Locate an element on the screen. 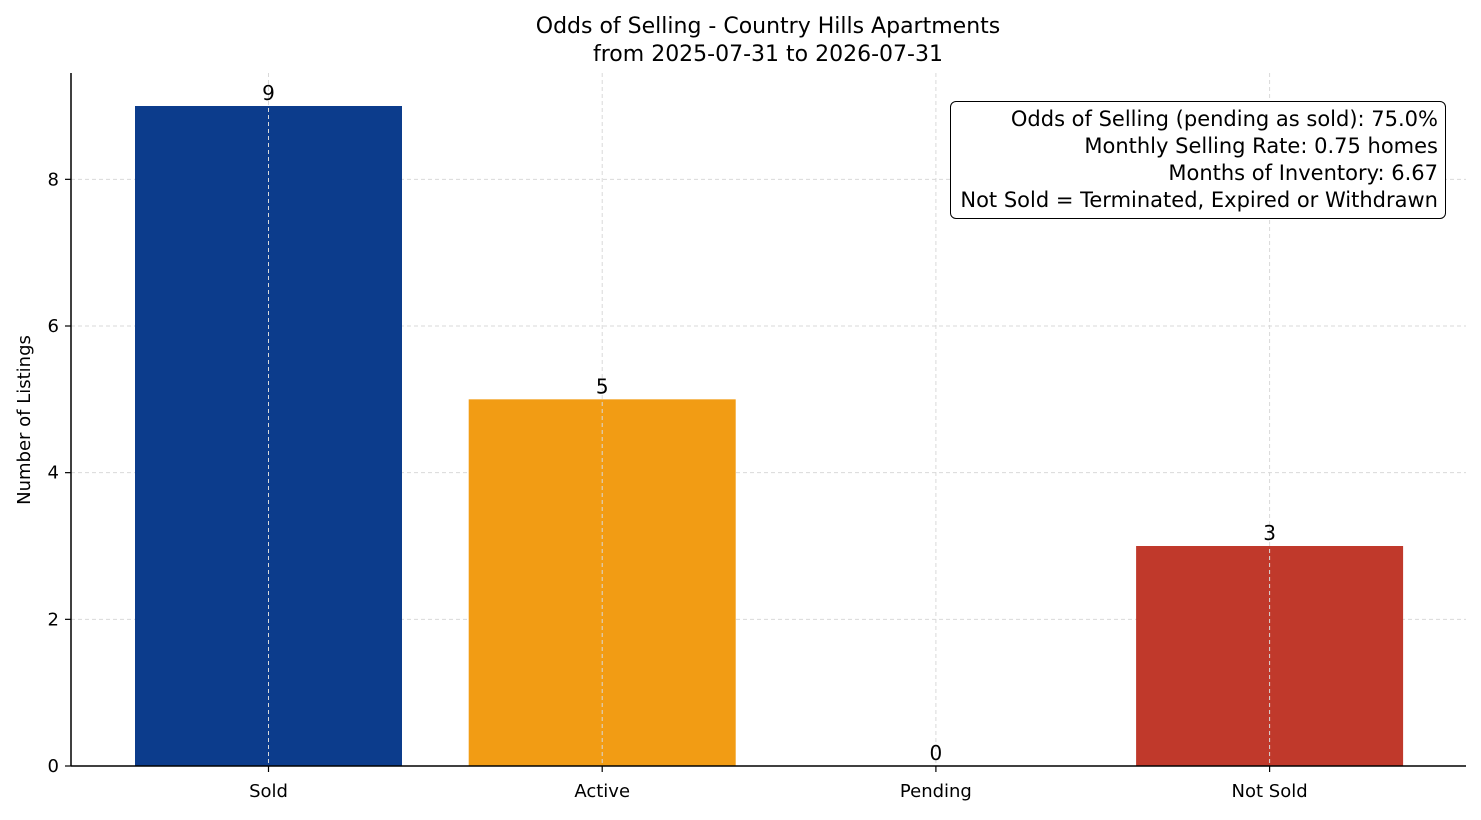 This screenshot has height=820, width=1481. bar-value-label: 9 is located at coordinates (268, 93).